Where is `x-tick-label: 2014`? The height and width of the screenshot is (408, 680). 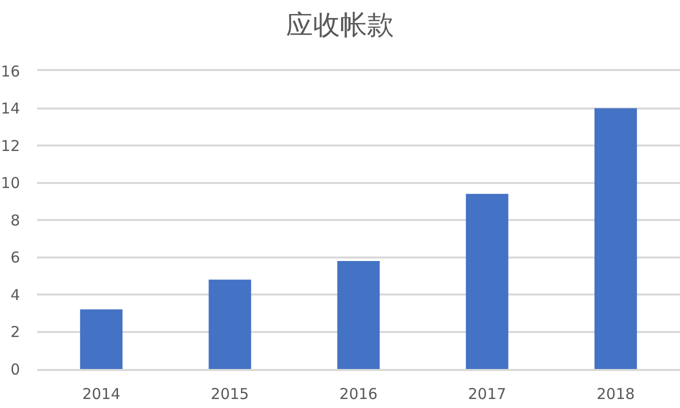 x-tick-label: 2014 is located at coordinates (101, 393).